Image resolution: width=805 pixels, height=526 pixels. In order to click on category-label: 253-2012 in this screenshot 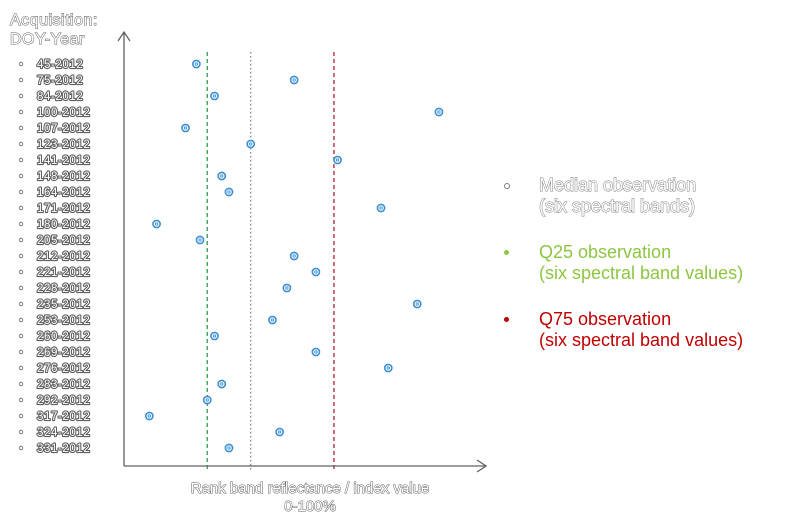, I will do `click(63, 321)`.